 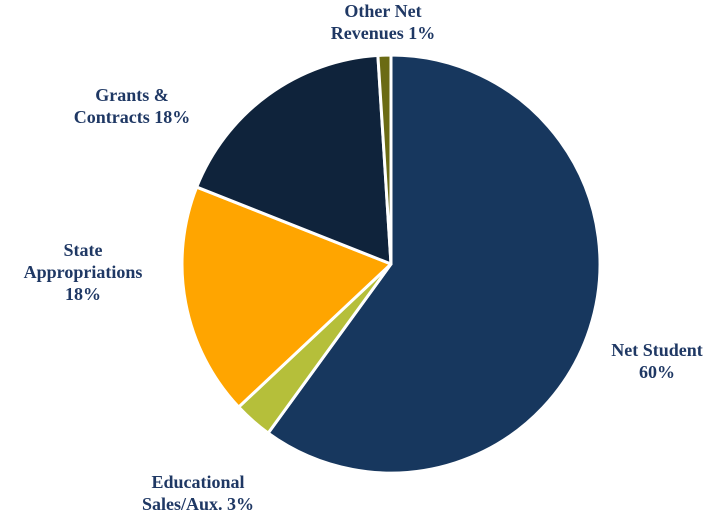 What do you see at coordinates (383, 11) in the screenshot?
I see `label-other-net-revenues-line1: Other Net` at bounding box center [383, 11].